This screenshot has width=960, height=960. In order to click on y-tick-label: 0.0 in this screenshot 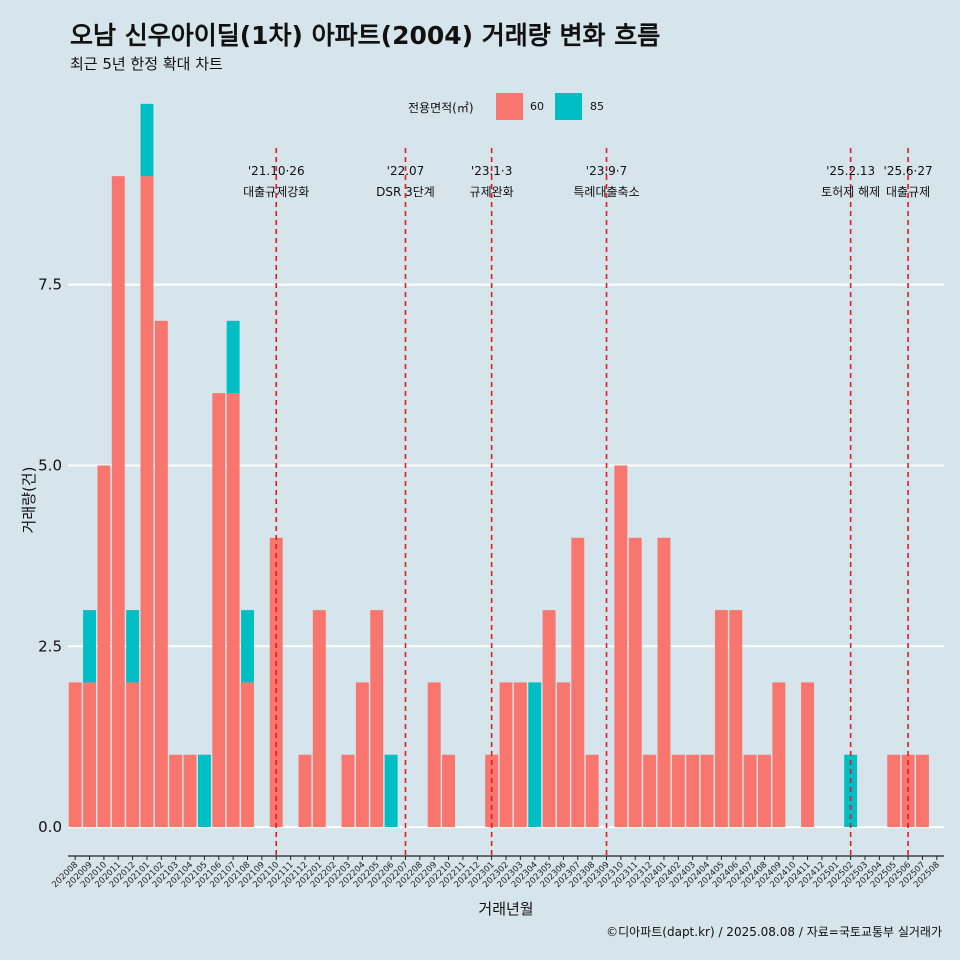, I will do `click(50, 827)`.